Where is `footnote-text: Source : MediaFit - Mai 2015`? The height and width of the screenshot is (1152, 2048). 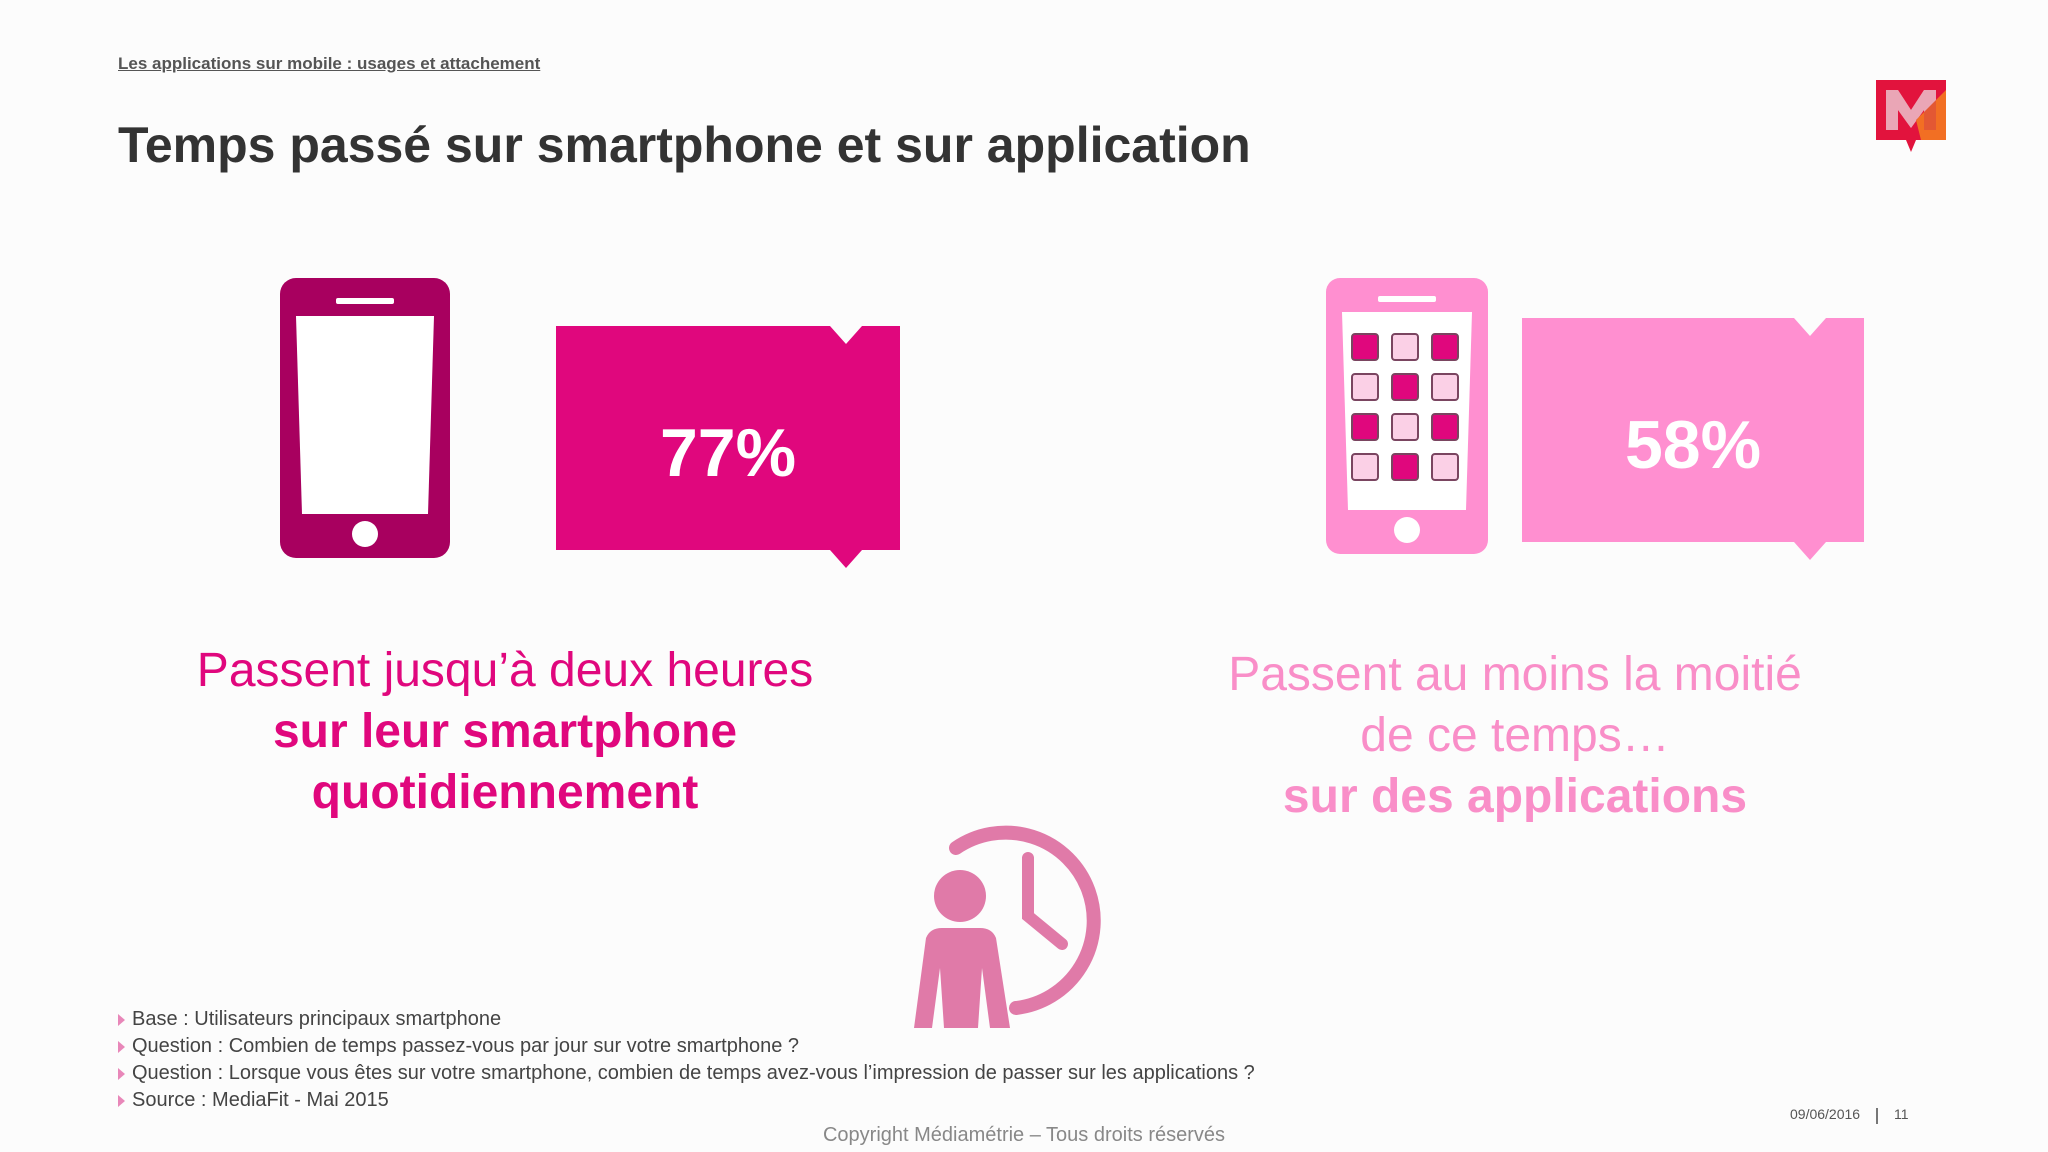
footnote-text: Source : MediaFit - Mai 2015 is located at coordinates (260, 1100).